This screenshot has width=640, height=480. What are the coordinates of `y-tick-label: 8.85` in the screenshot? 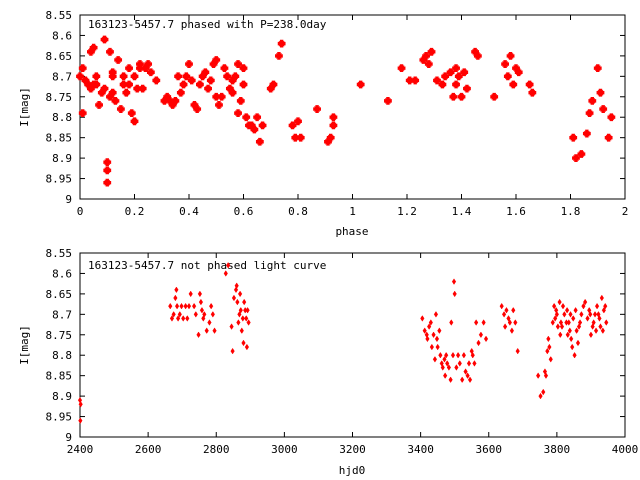 It's located at (59, 138).